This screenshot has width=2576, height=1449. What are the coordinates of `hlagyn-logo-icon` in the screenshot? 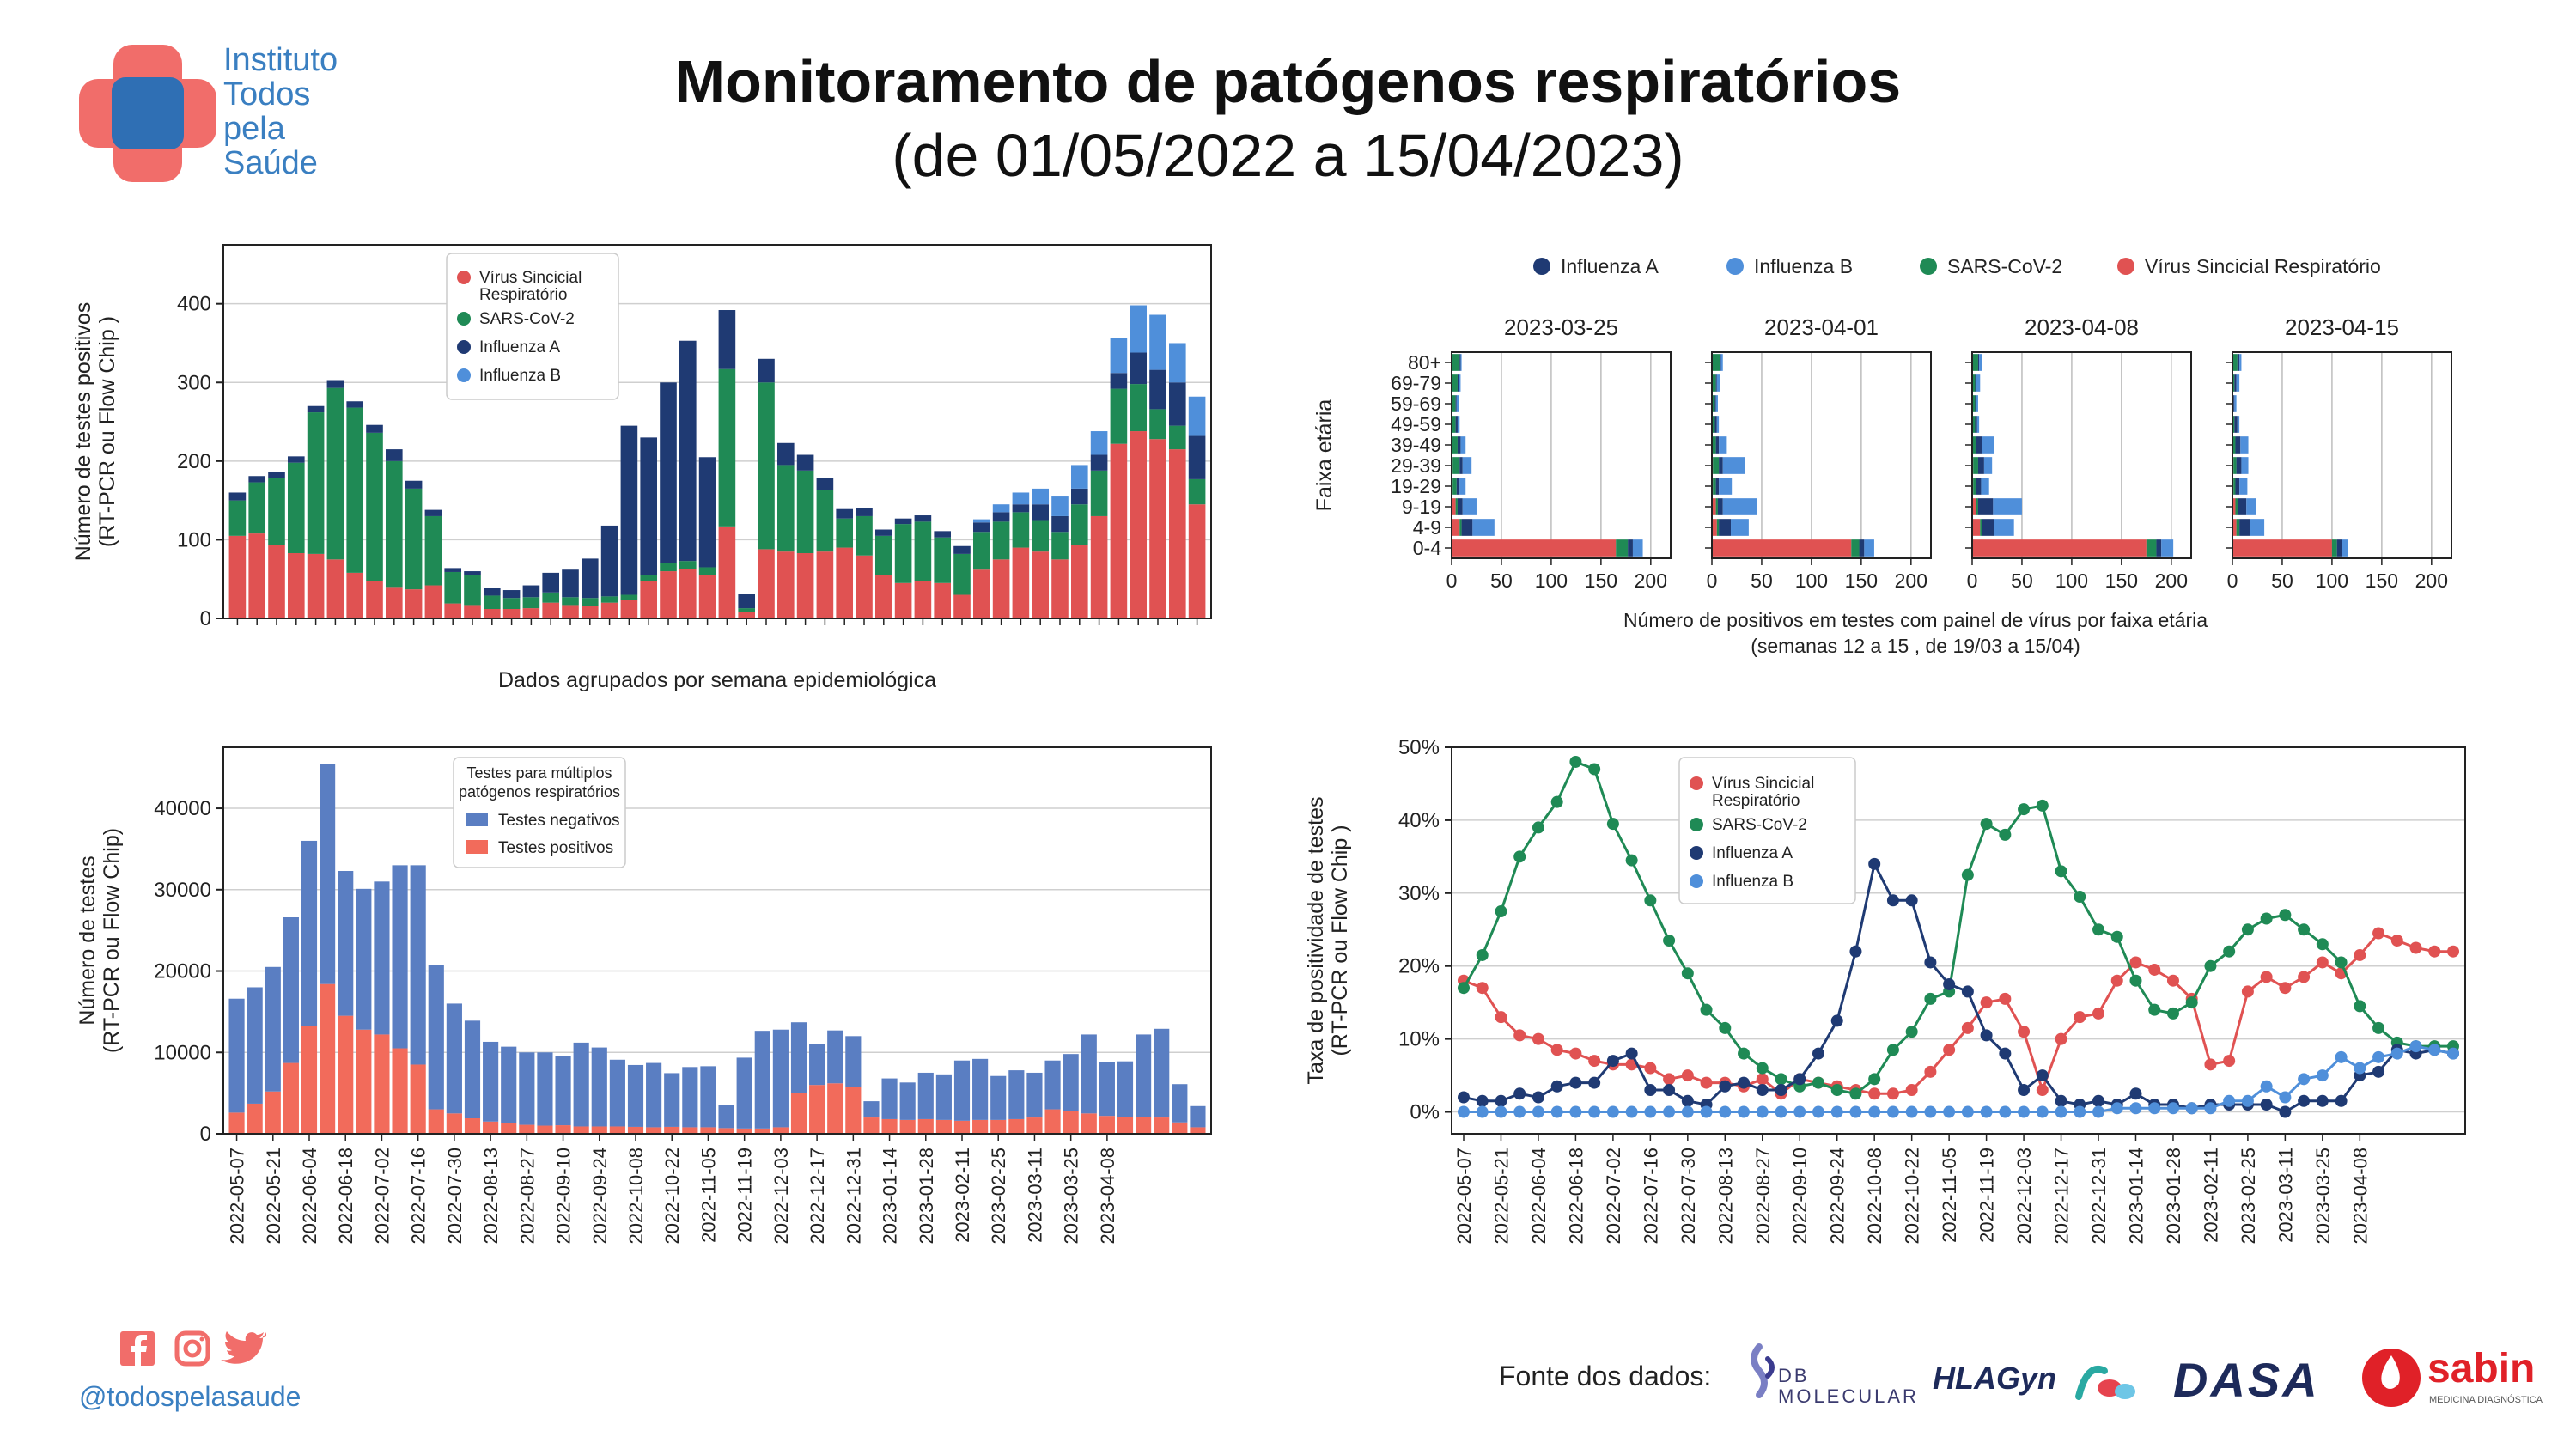 It's located at (2105, 1383).